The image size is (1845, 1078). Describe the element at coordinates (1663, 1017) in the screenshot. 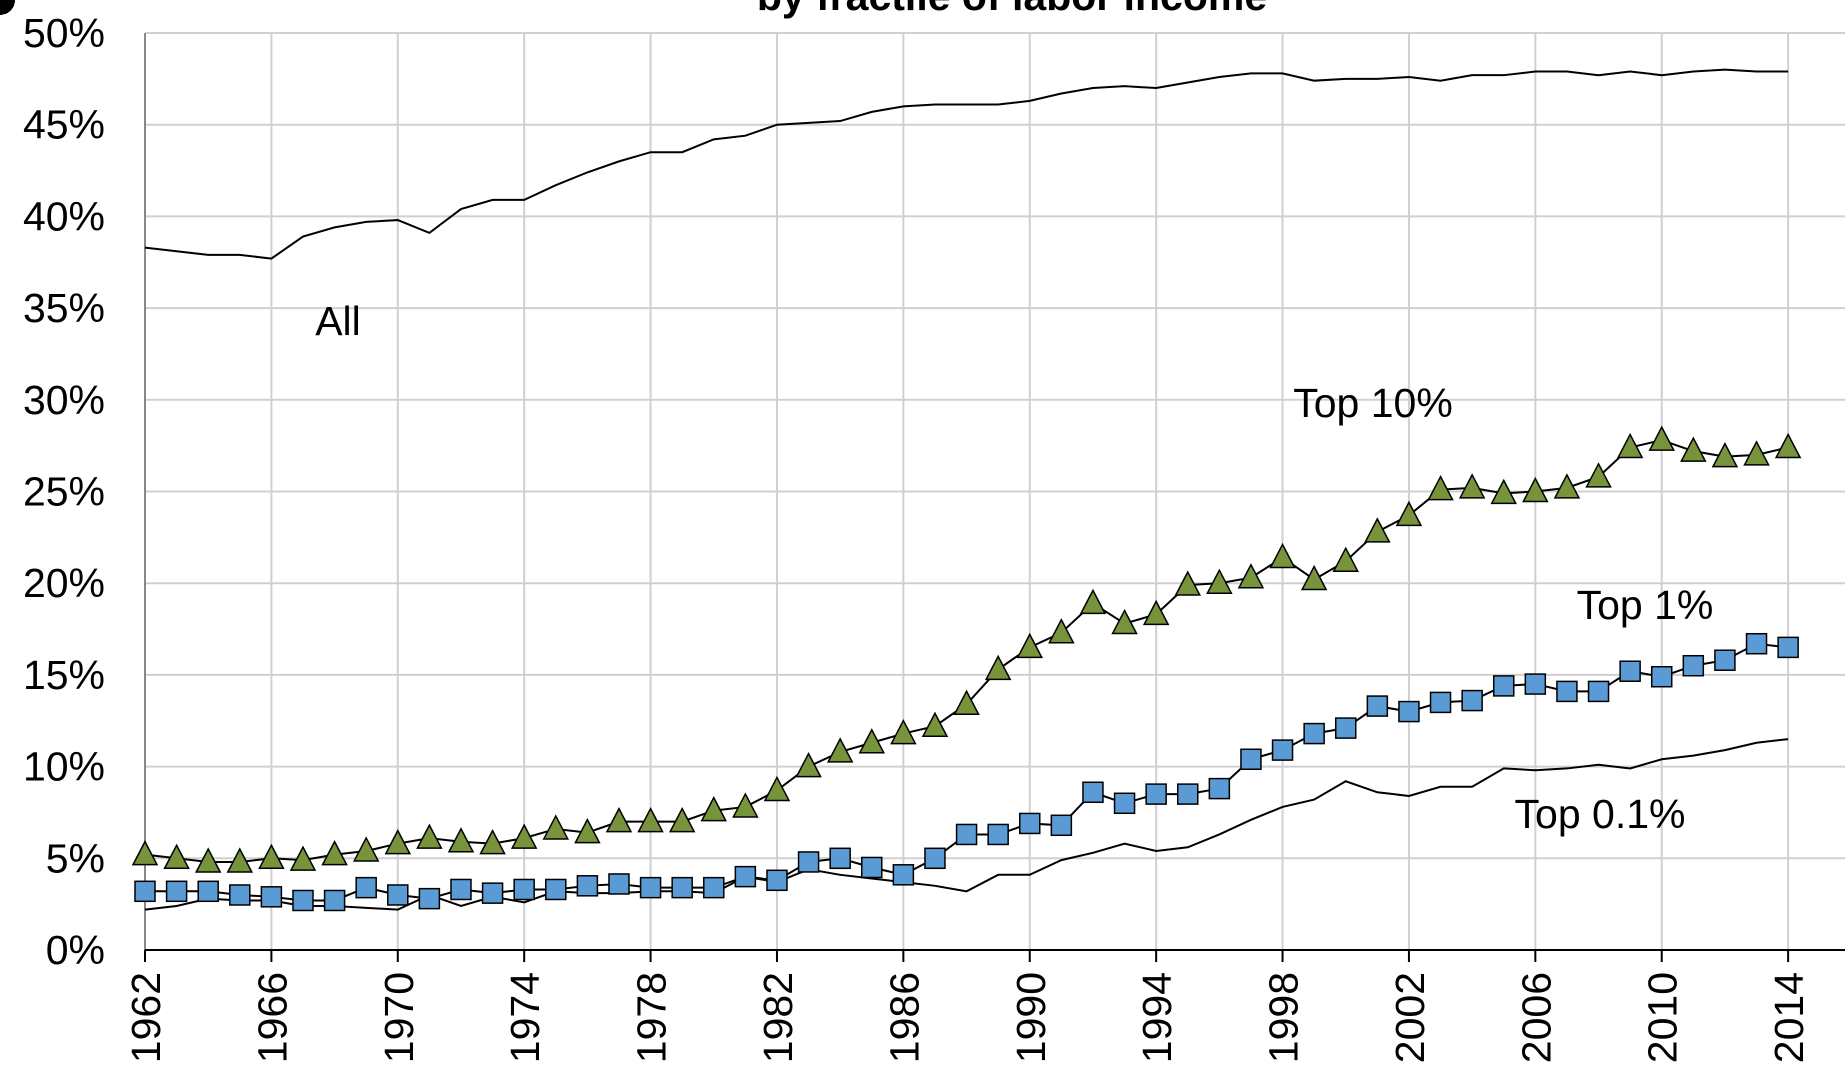

I see `x-tick-label: 2010` at that location.